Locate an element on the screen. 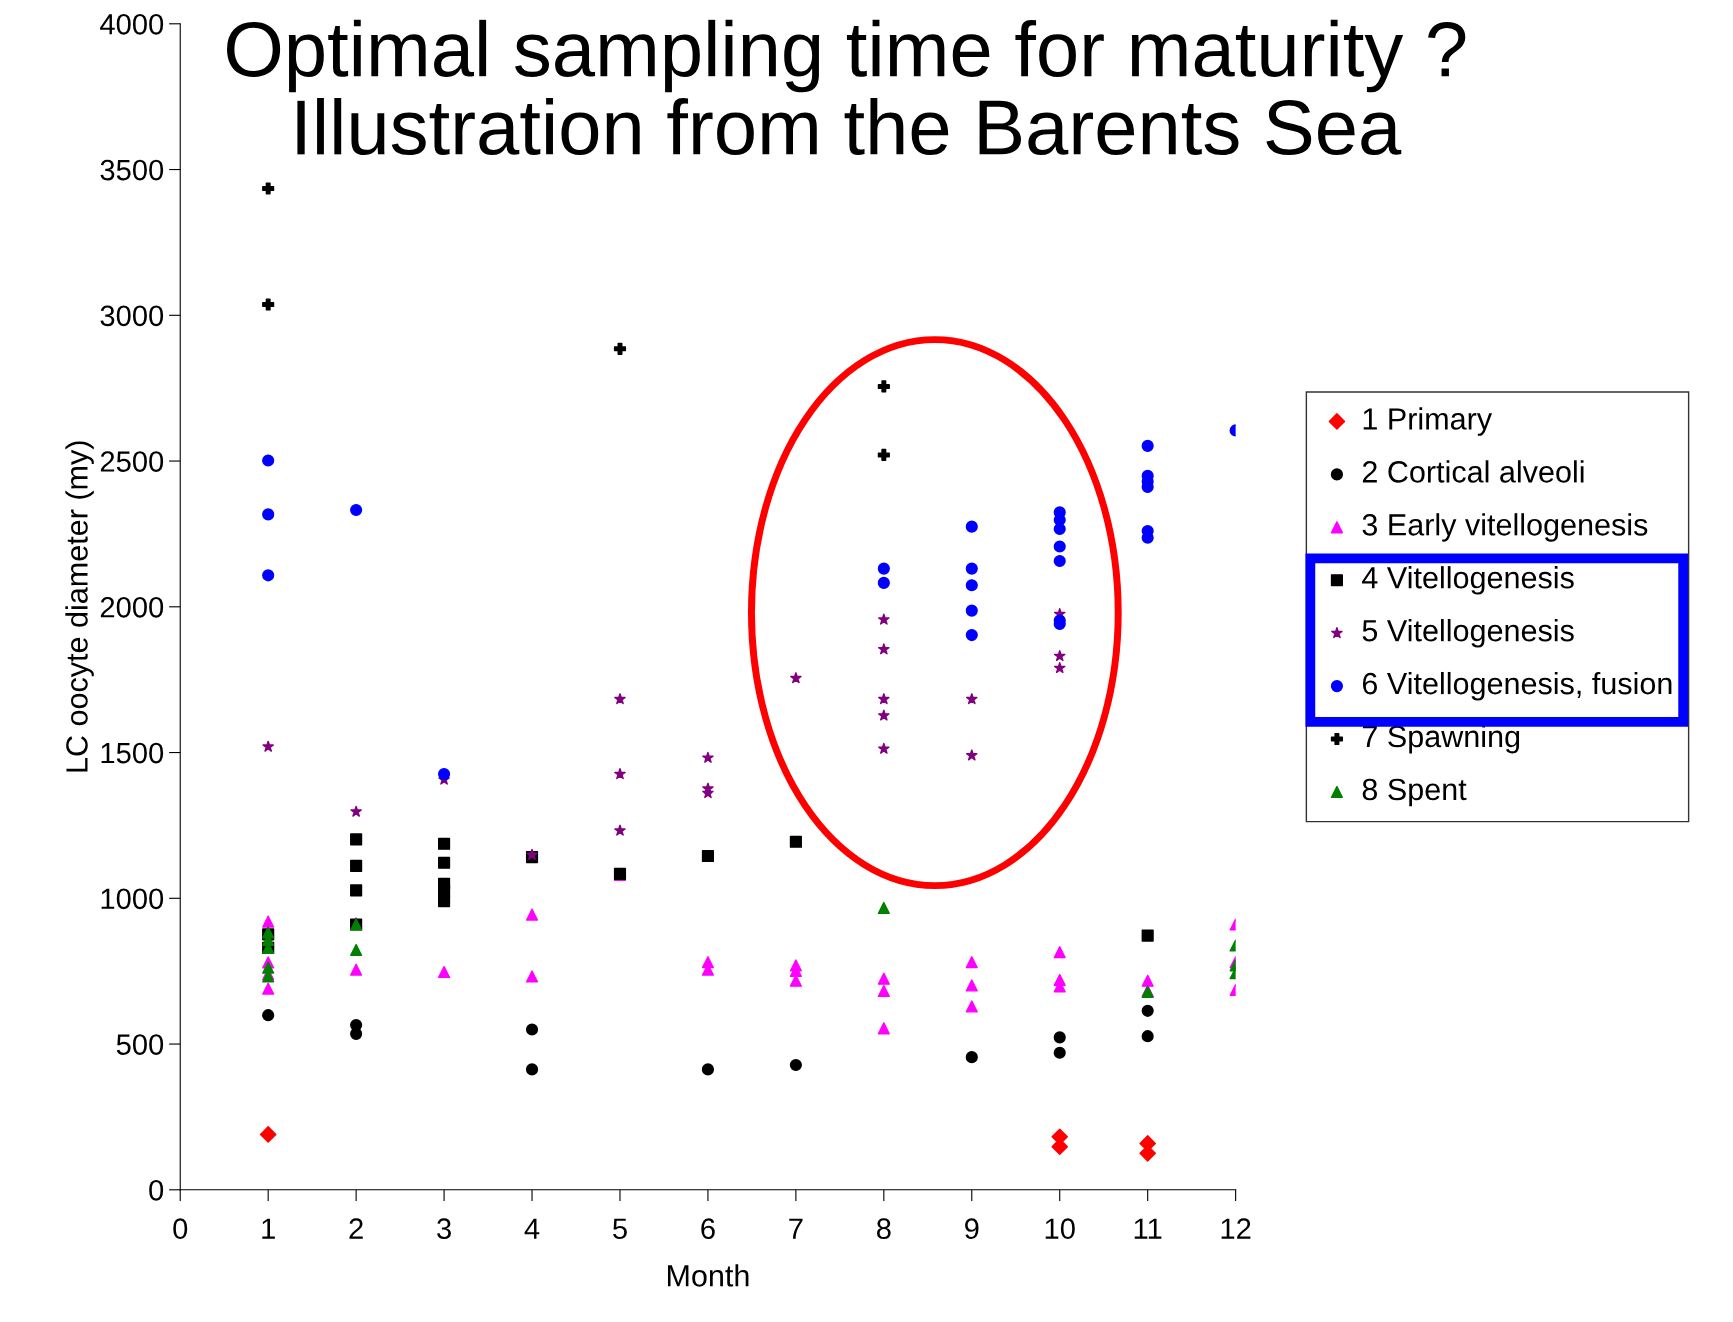 This screenshot has height=1322, width=1733. x-tick-label: 7 is located at coordinates (796, 1228).